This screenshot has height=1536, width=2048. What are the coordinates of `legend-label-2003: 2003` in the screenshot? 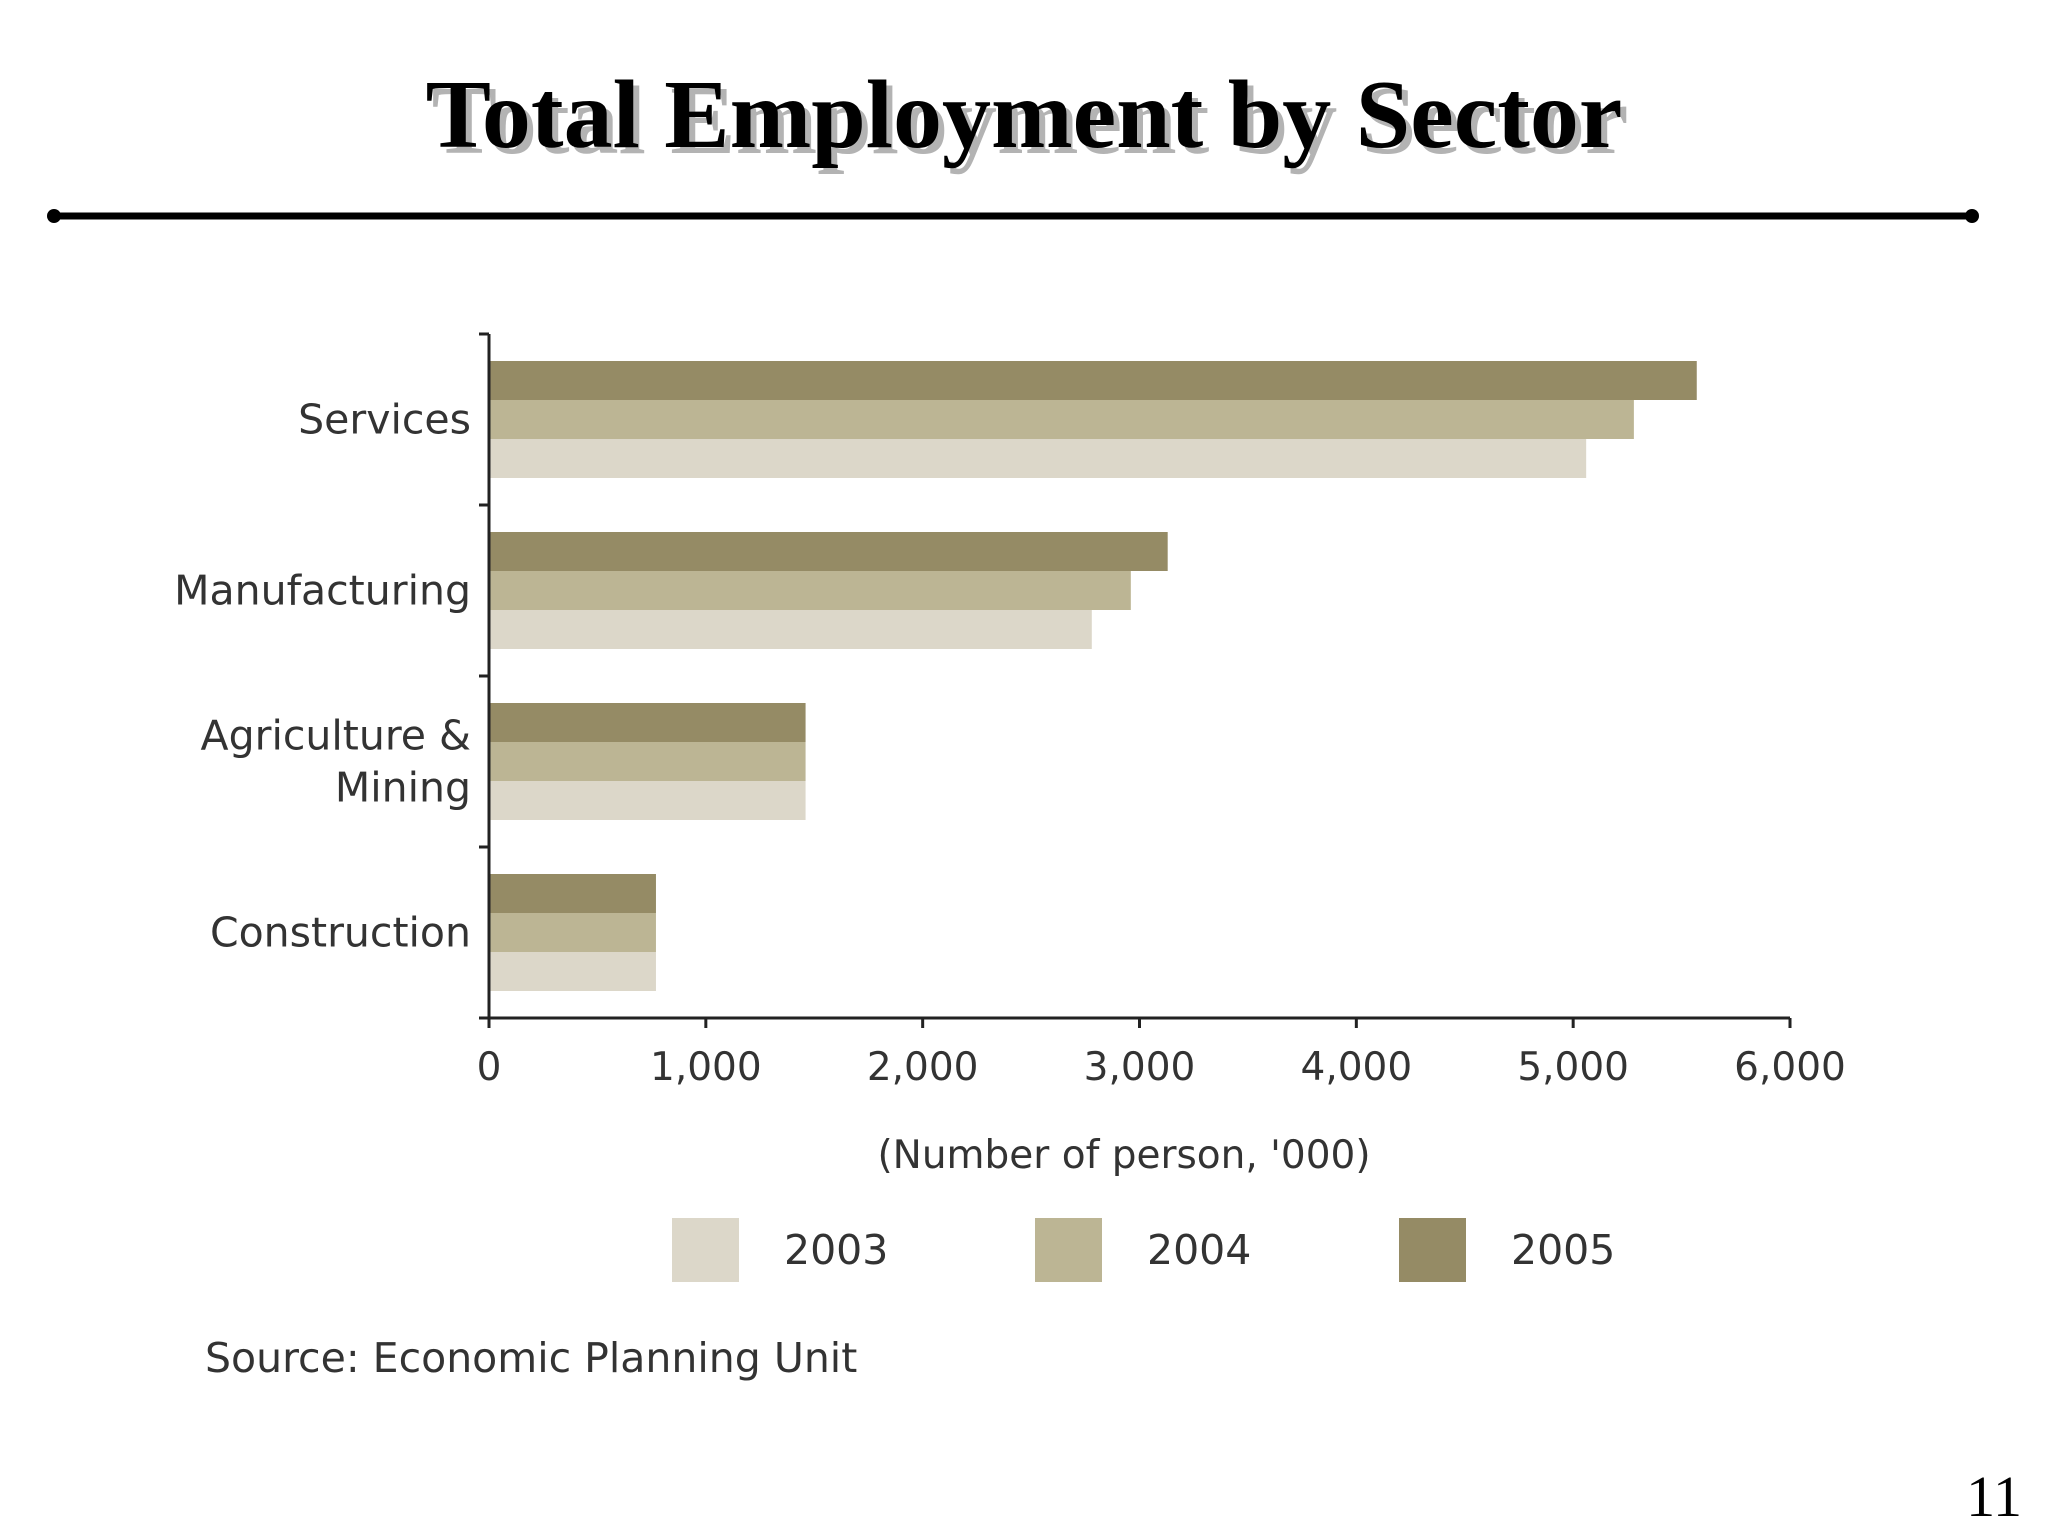 It's located at (836, 1250).